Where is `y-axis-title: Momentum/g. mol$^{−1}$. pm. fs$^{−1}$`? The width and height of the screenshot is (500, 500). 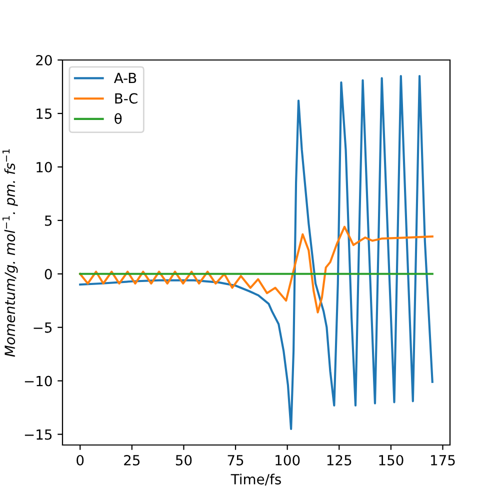 y-axis-title: Momentum/g. mol$^{−1}$. pm. fs$^{−1}$ is located at coordinates (10, 253).